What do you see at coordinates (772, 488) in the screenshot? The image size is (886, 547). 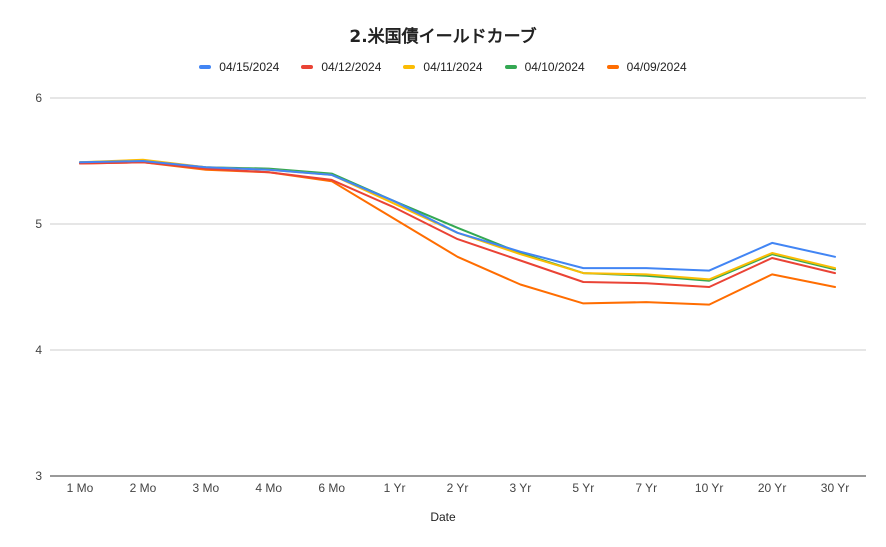 I see `x-tick-label-11: 20 Yr` at bounding box center [772, 488].